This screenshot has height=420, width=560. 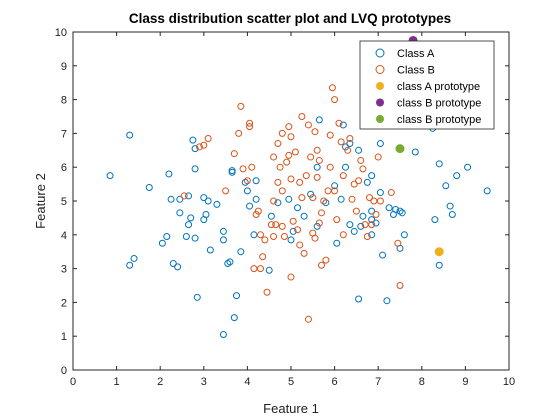 What do you see at coordinates (64, 270) in the screenshot?
I see `y-tick-label: 3` at bounding box center [64, 270].